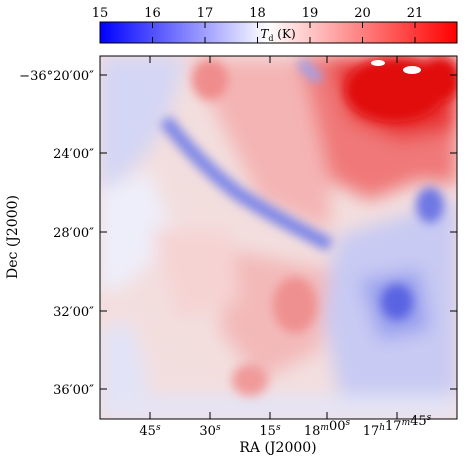  Describe the element at coordinates (397, 426) in the screenshot. I see `x-tick-label-4: 17h17m45s` at that location.